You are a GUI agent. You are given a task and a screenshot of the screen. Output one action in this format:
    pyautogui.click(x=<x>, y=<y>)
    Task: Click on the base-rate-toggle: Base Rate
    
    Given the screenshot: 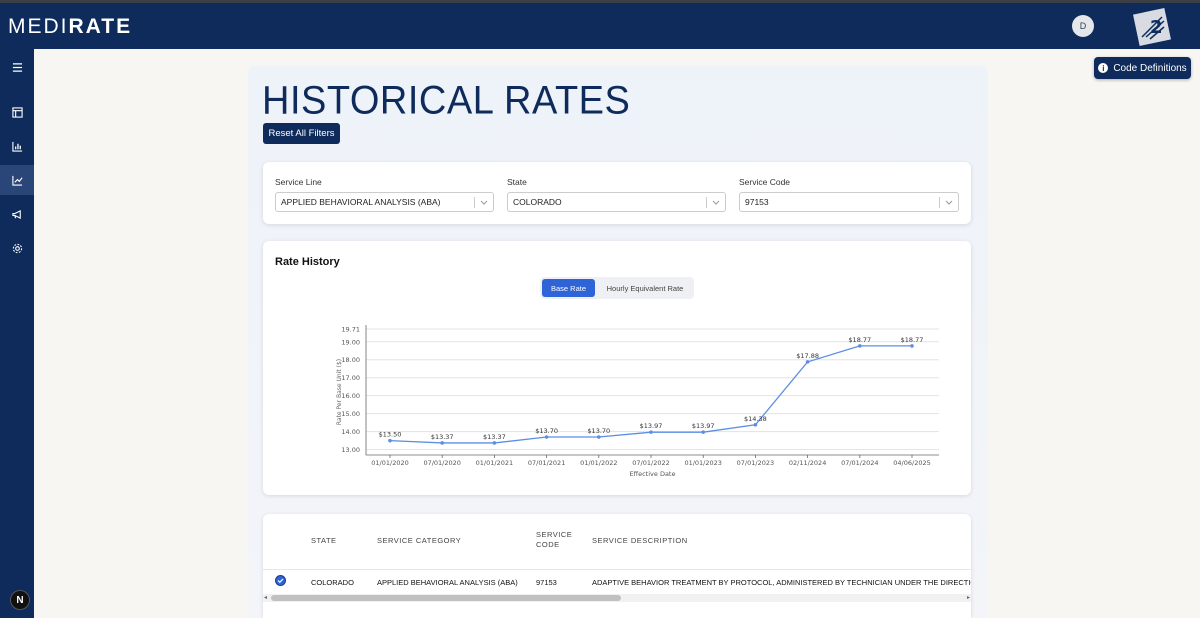 What is the action you would take?
    pyautogui.click(x=568, y=288)
    